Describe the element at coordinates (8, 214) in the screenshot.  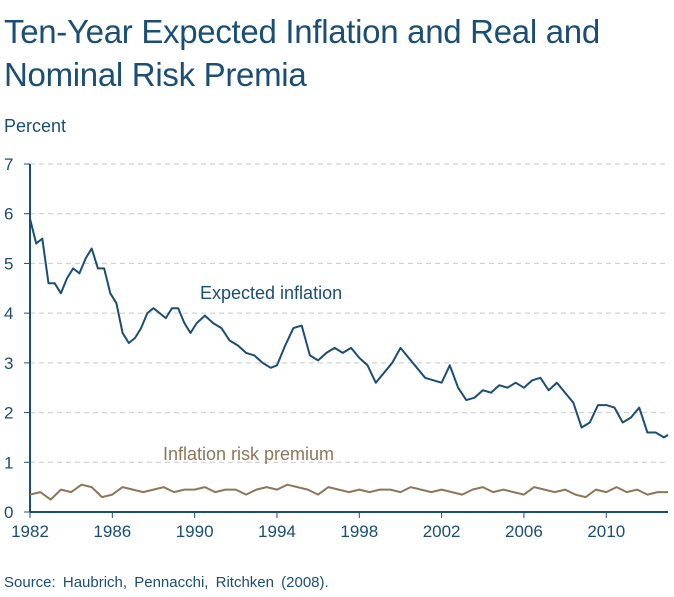
I see `y-tick-label: 6` at that location.